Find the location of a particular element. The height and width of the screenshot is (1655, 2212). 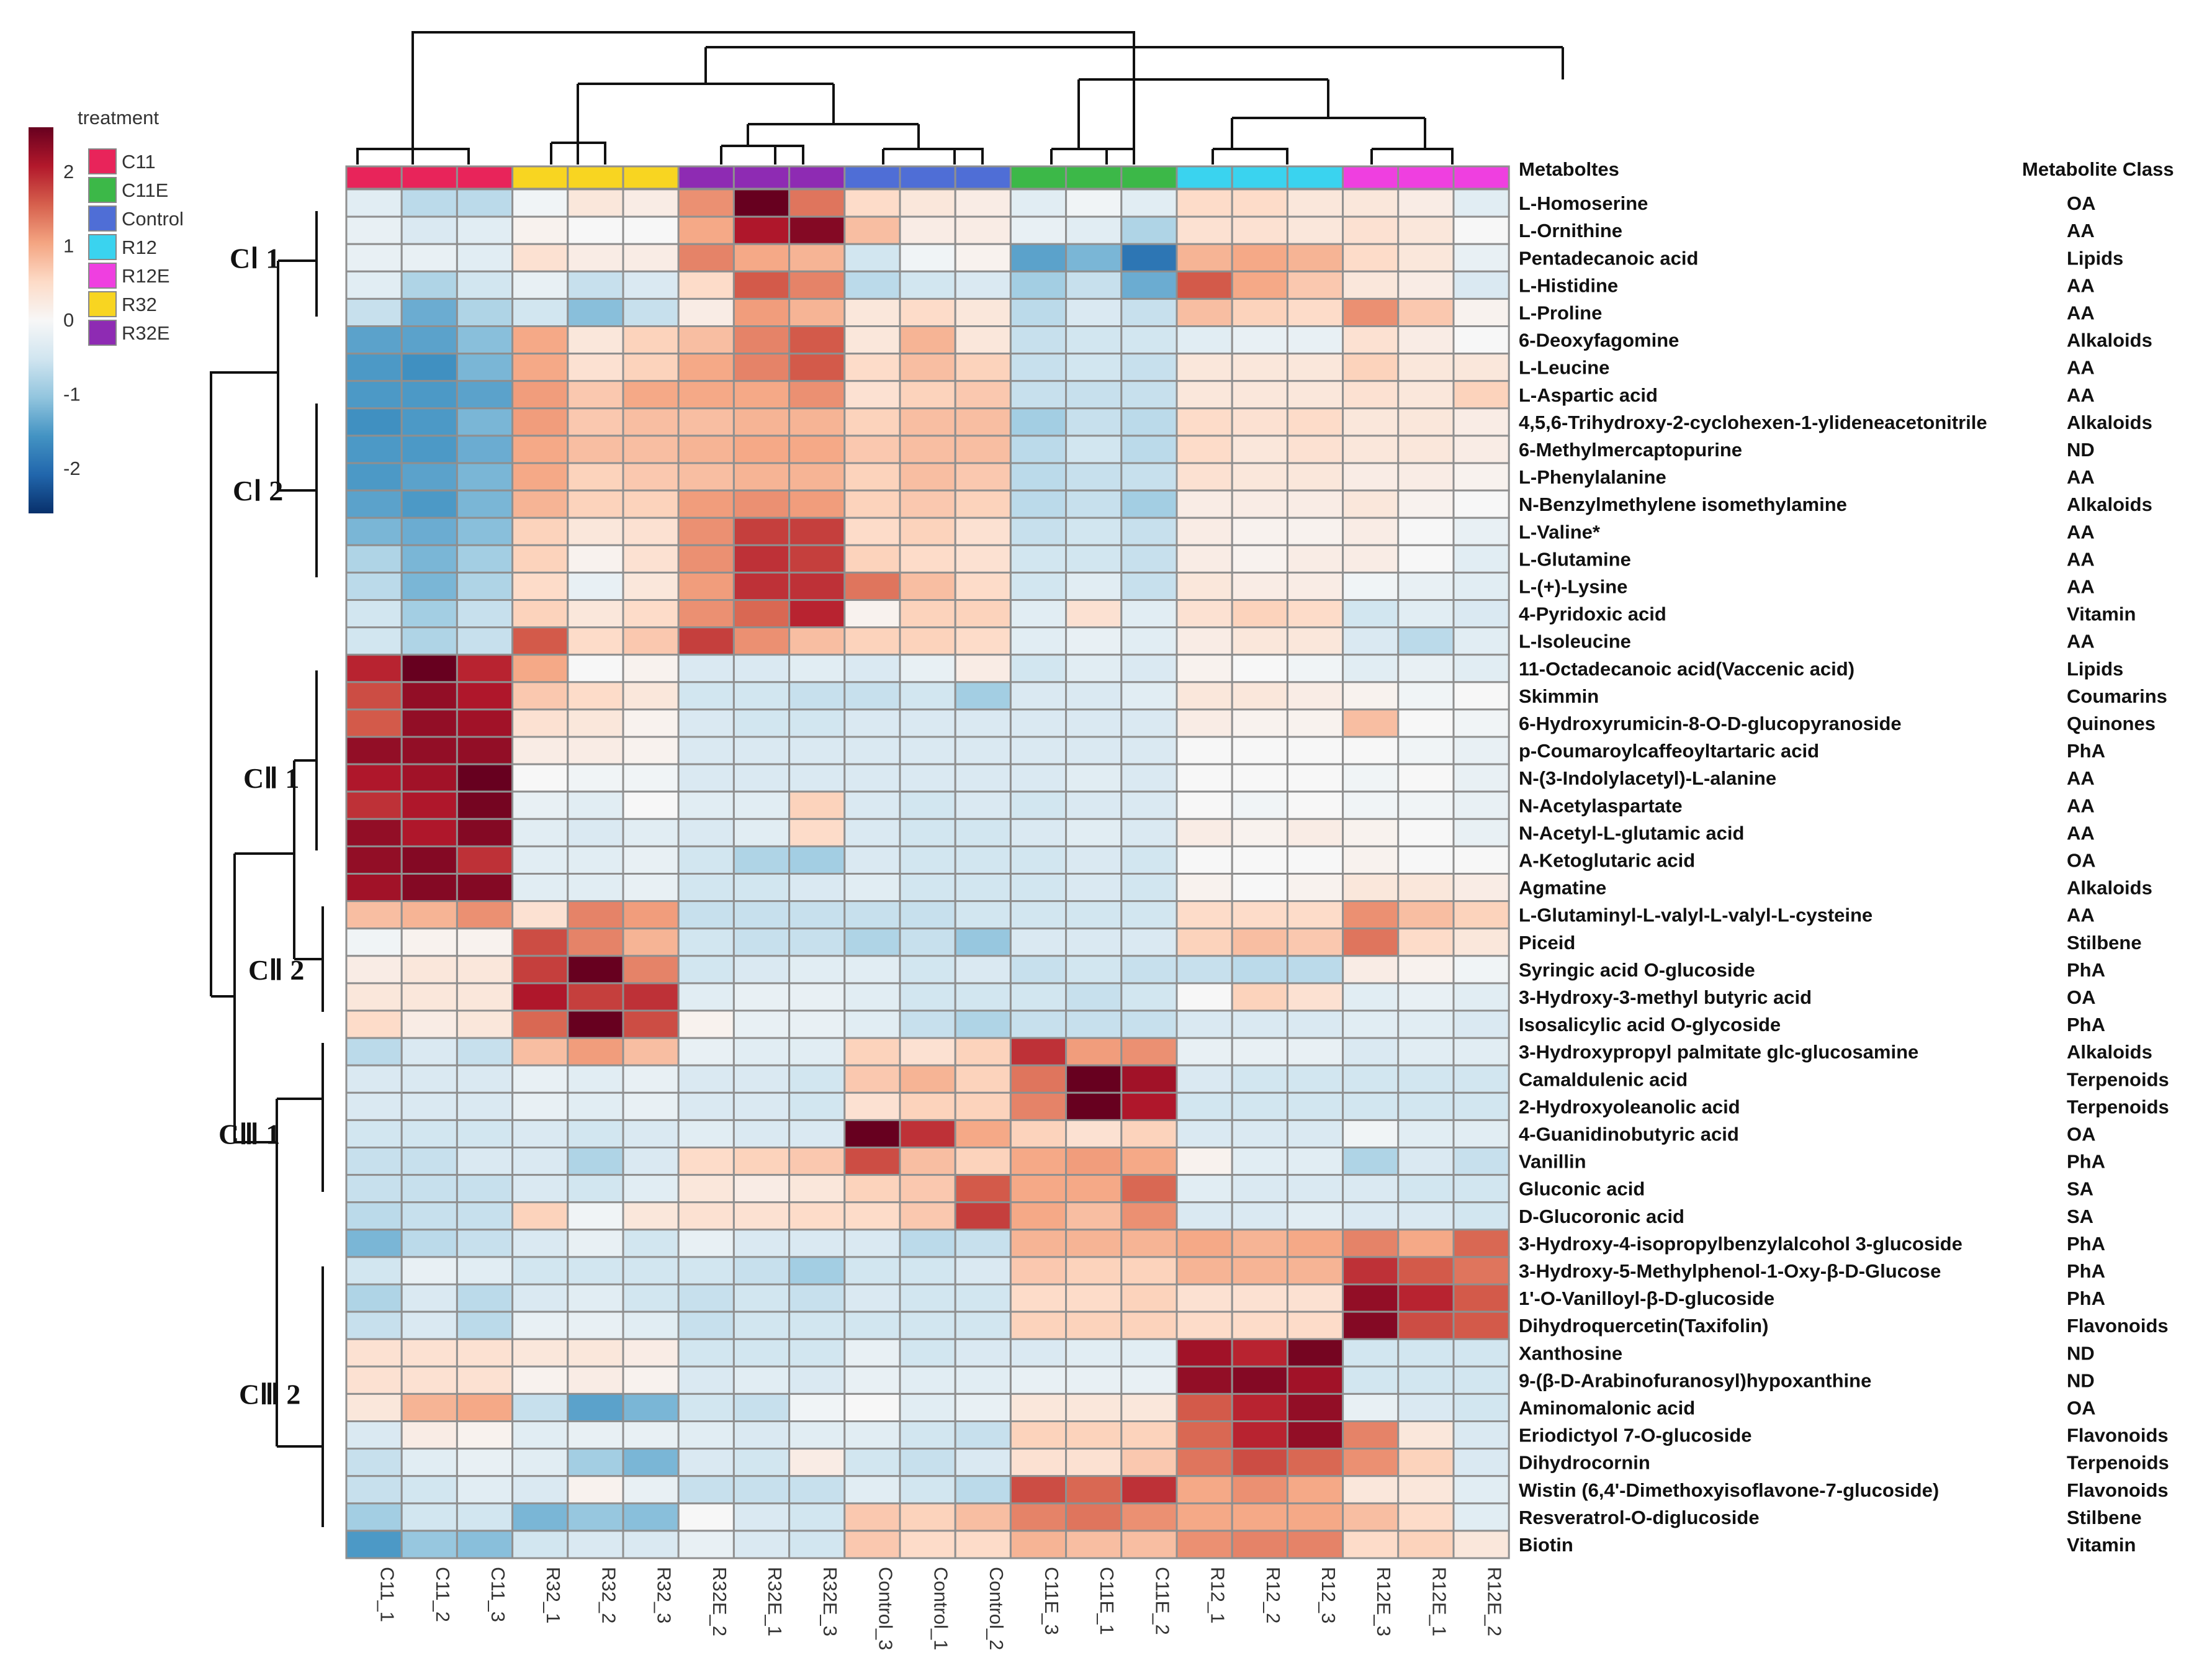

row-label: 6-Hydroxyrumicin-8-O-D-glucopyranoside is located at coordinates (1710, 723).